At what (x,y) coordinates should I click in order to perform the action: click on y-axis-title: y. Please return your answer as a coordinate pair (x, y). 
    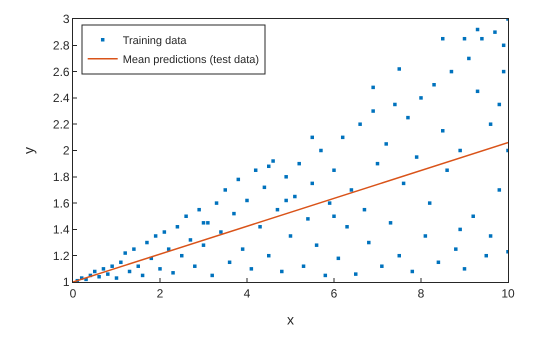
    Looking at the image, I should click on (28, 150).